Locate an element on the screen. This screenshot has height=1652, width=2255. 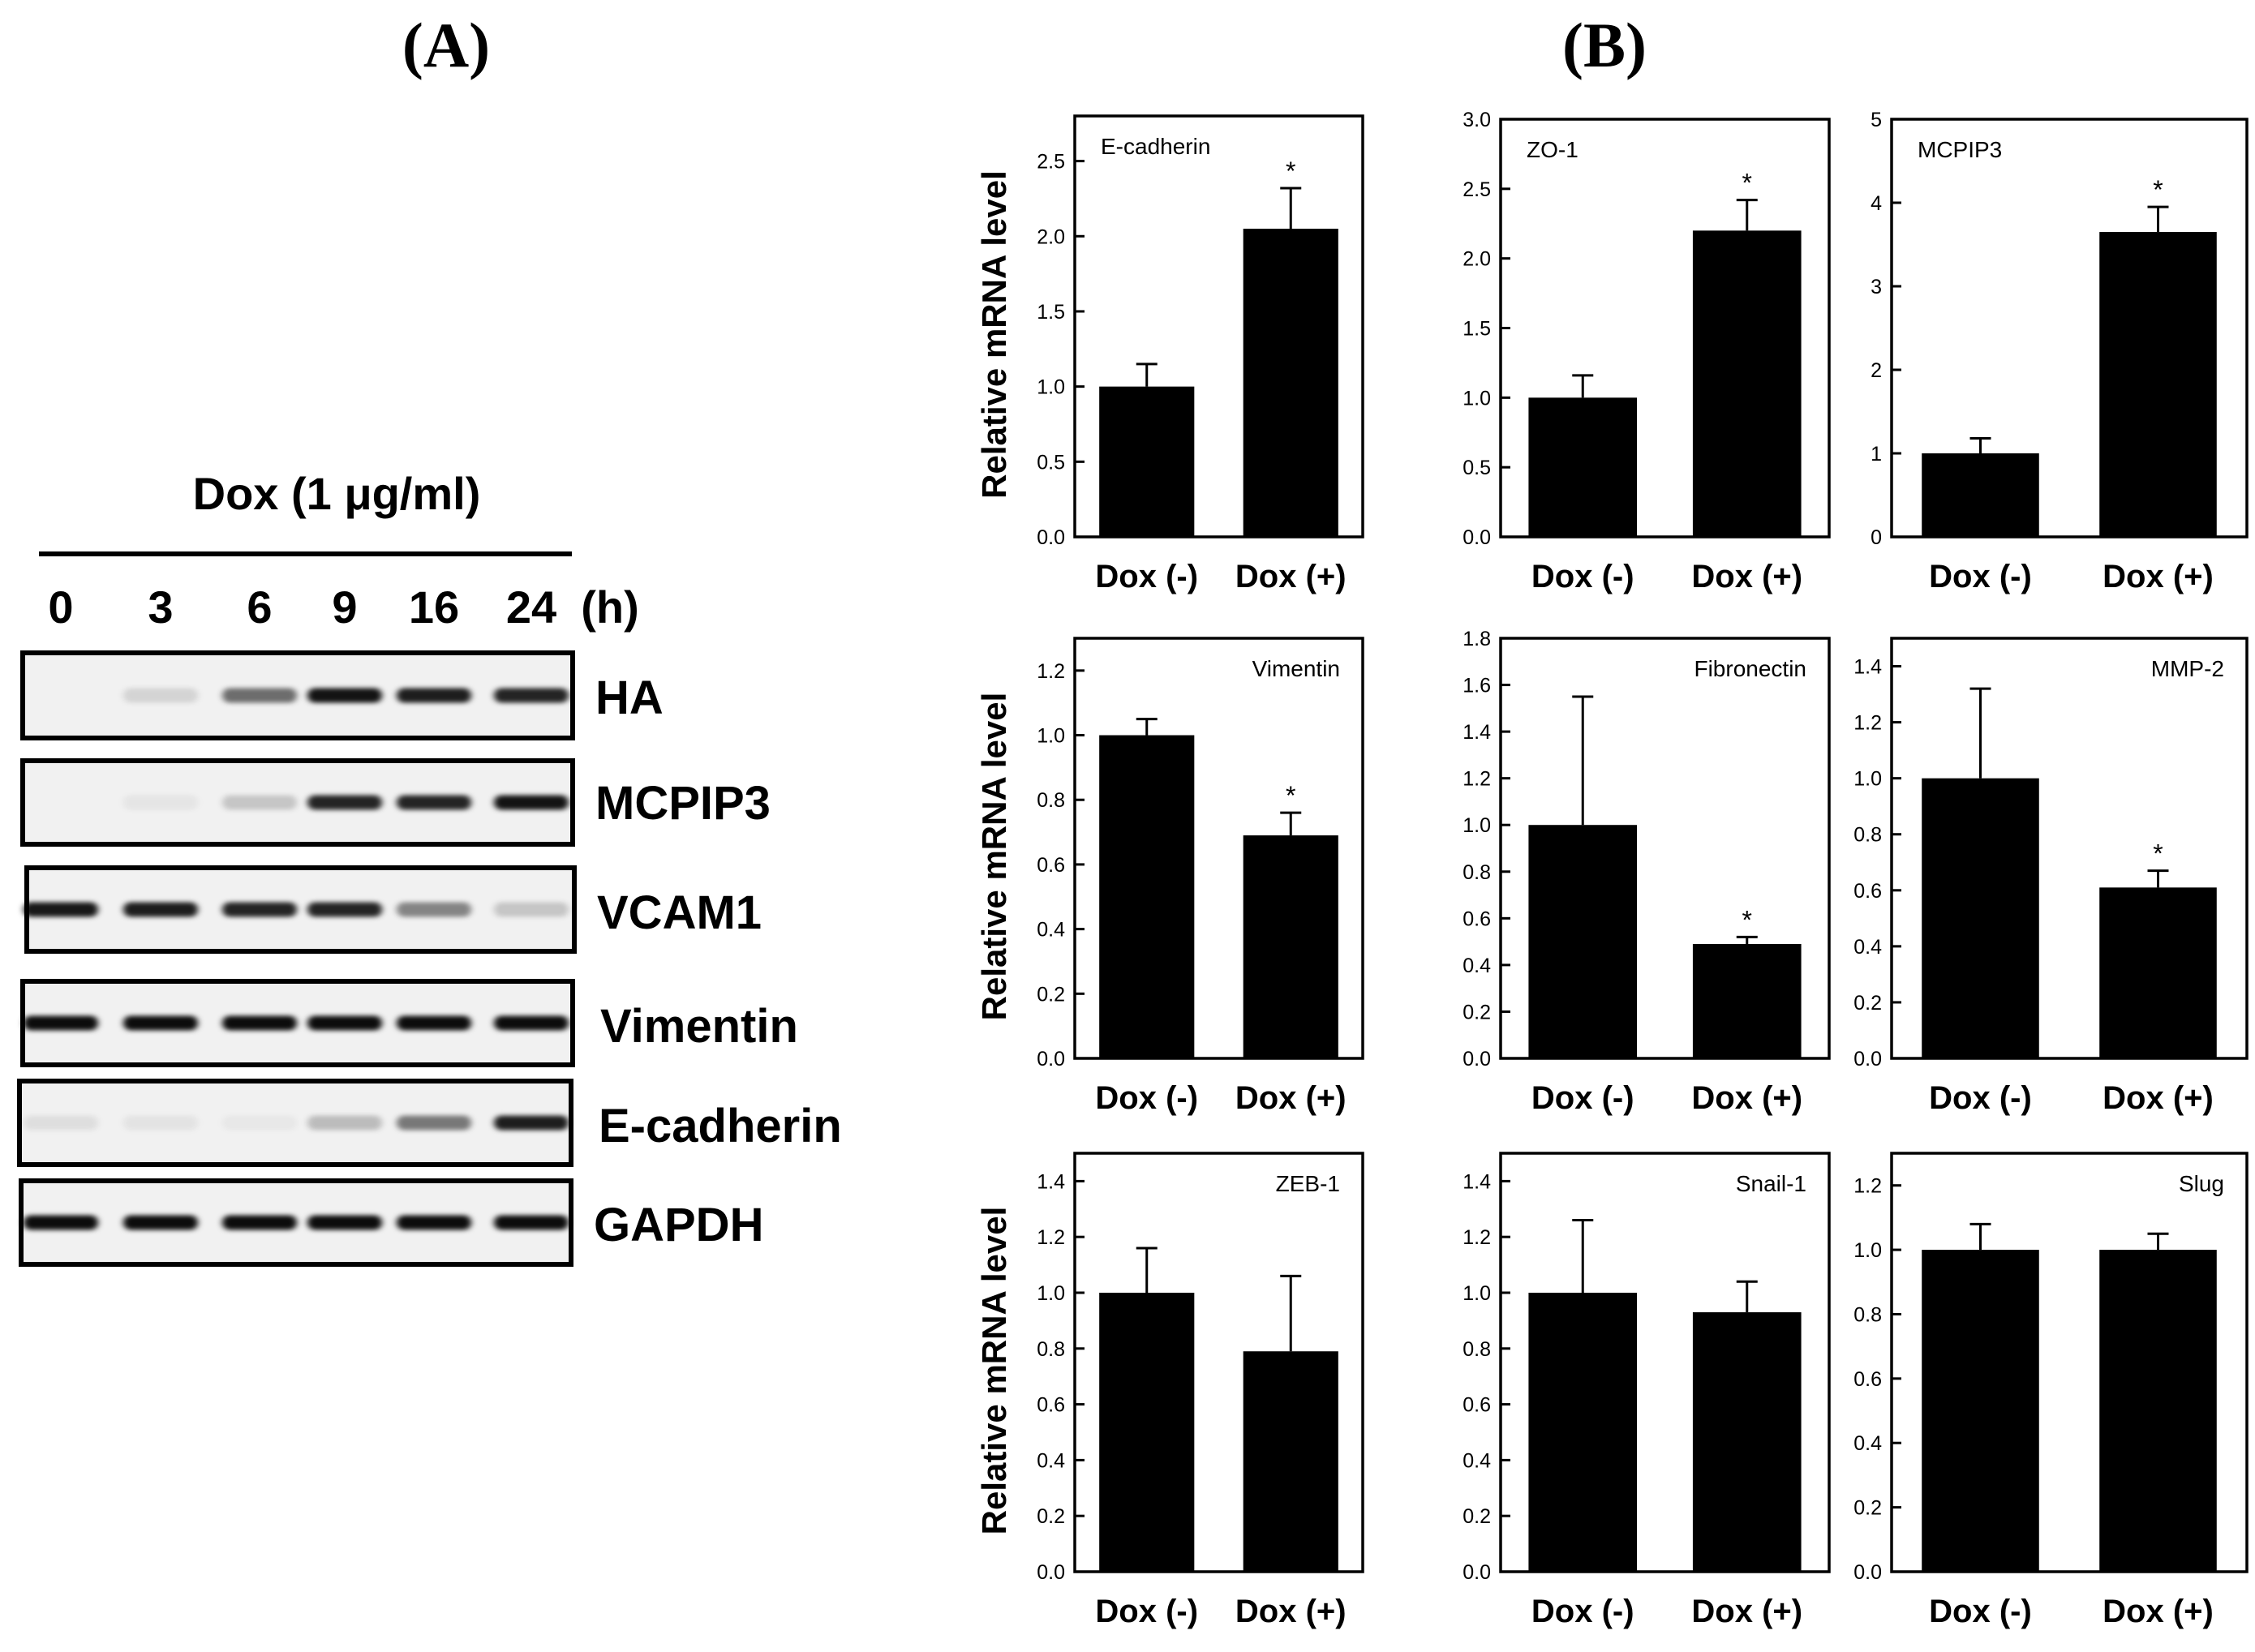
y-tick-label: 3.0 is located at coordinates (1477, 120).